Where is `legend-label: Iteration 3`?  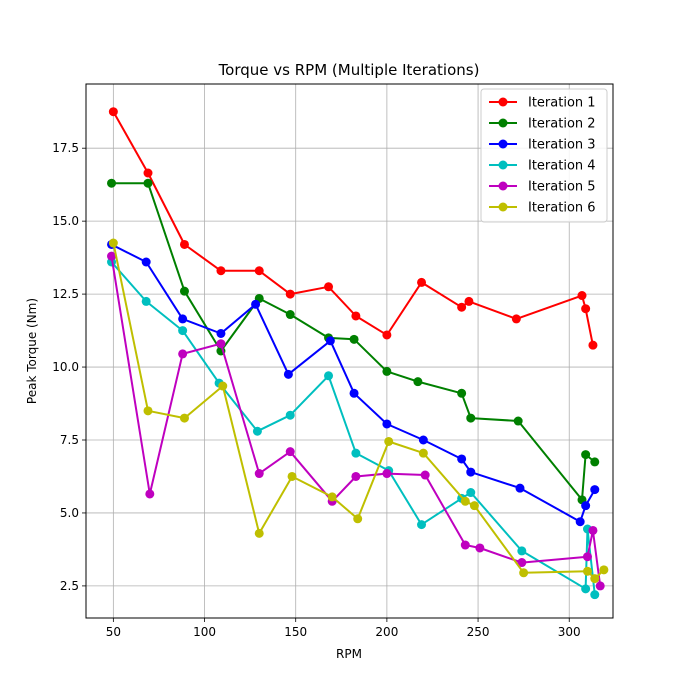 legend-label: Iteration 3 is located at coordinates (562, 145).